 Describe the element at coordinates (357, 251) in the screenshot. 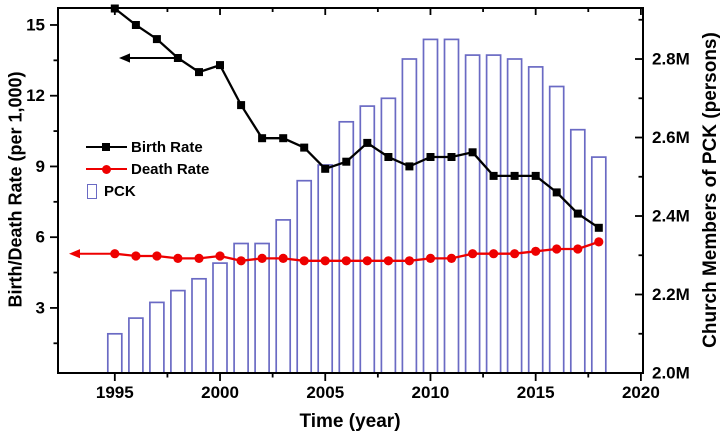

I see `death-rate-line` at that location.